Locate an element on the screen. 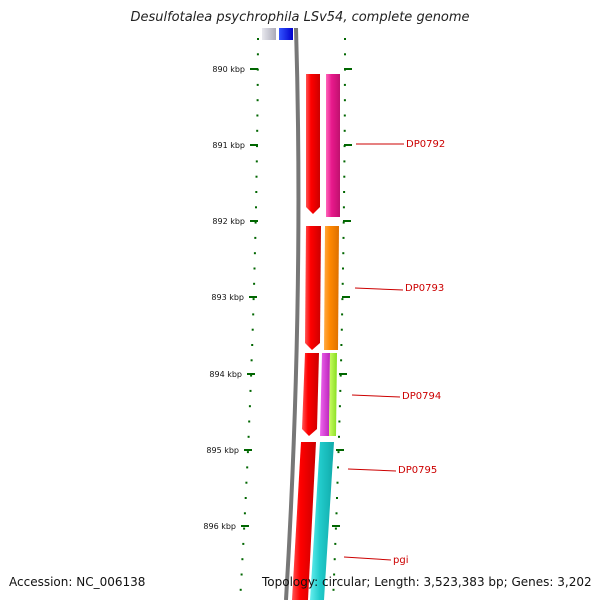 This screenshot has height=600, width=600. gene-label-dp0792: DP0792 is located at coordinates (425, 144).